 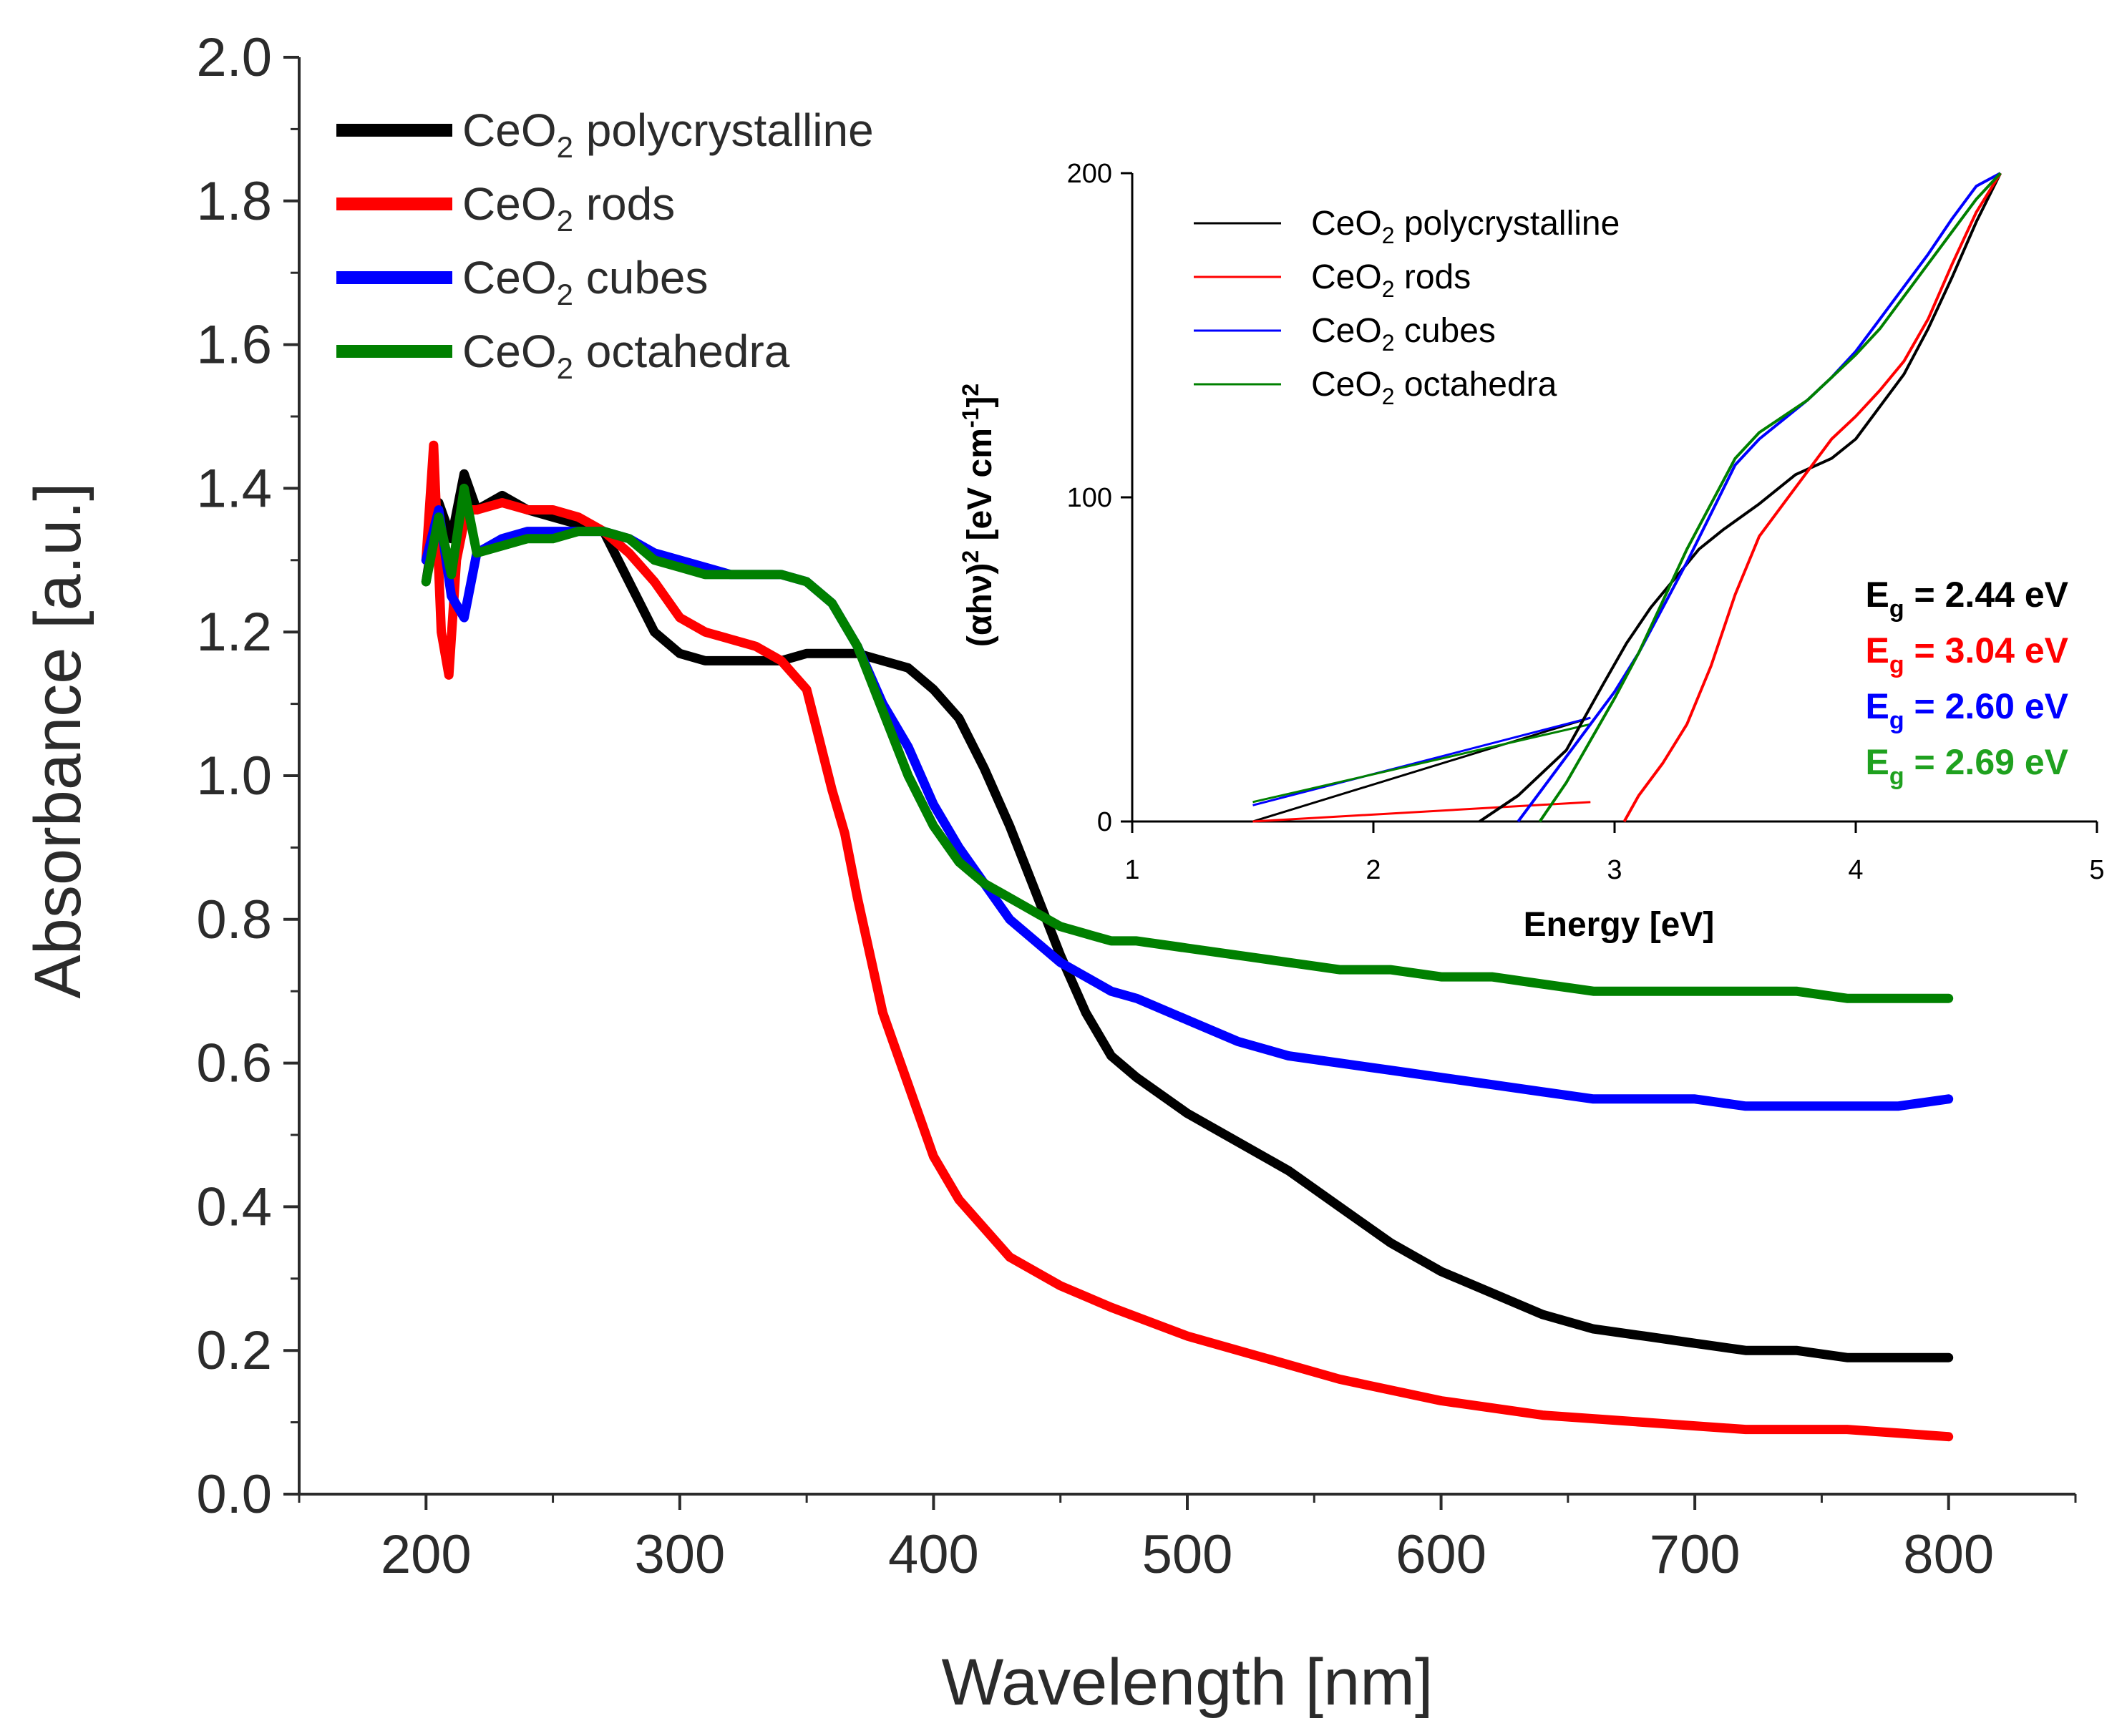 What do you see at coordinates (1441, 1554) in the screenshot?
I see `main-x-tick-label: 600` at bounding box center [1441, 1554].